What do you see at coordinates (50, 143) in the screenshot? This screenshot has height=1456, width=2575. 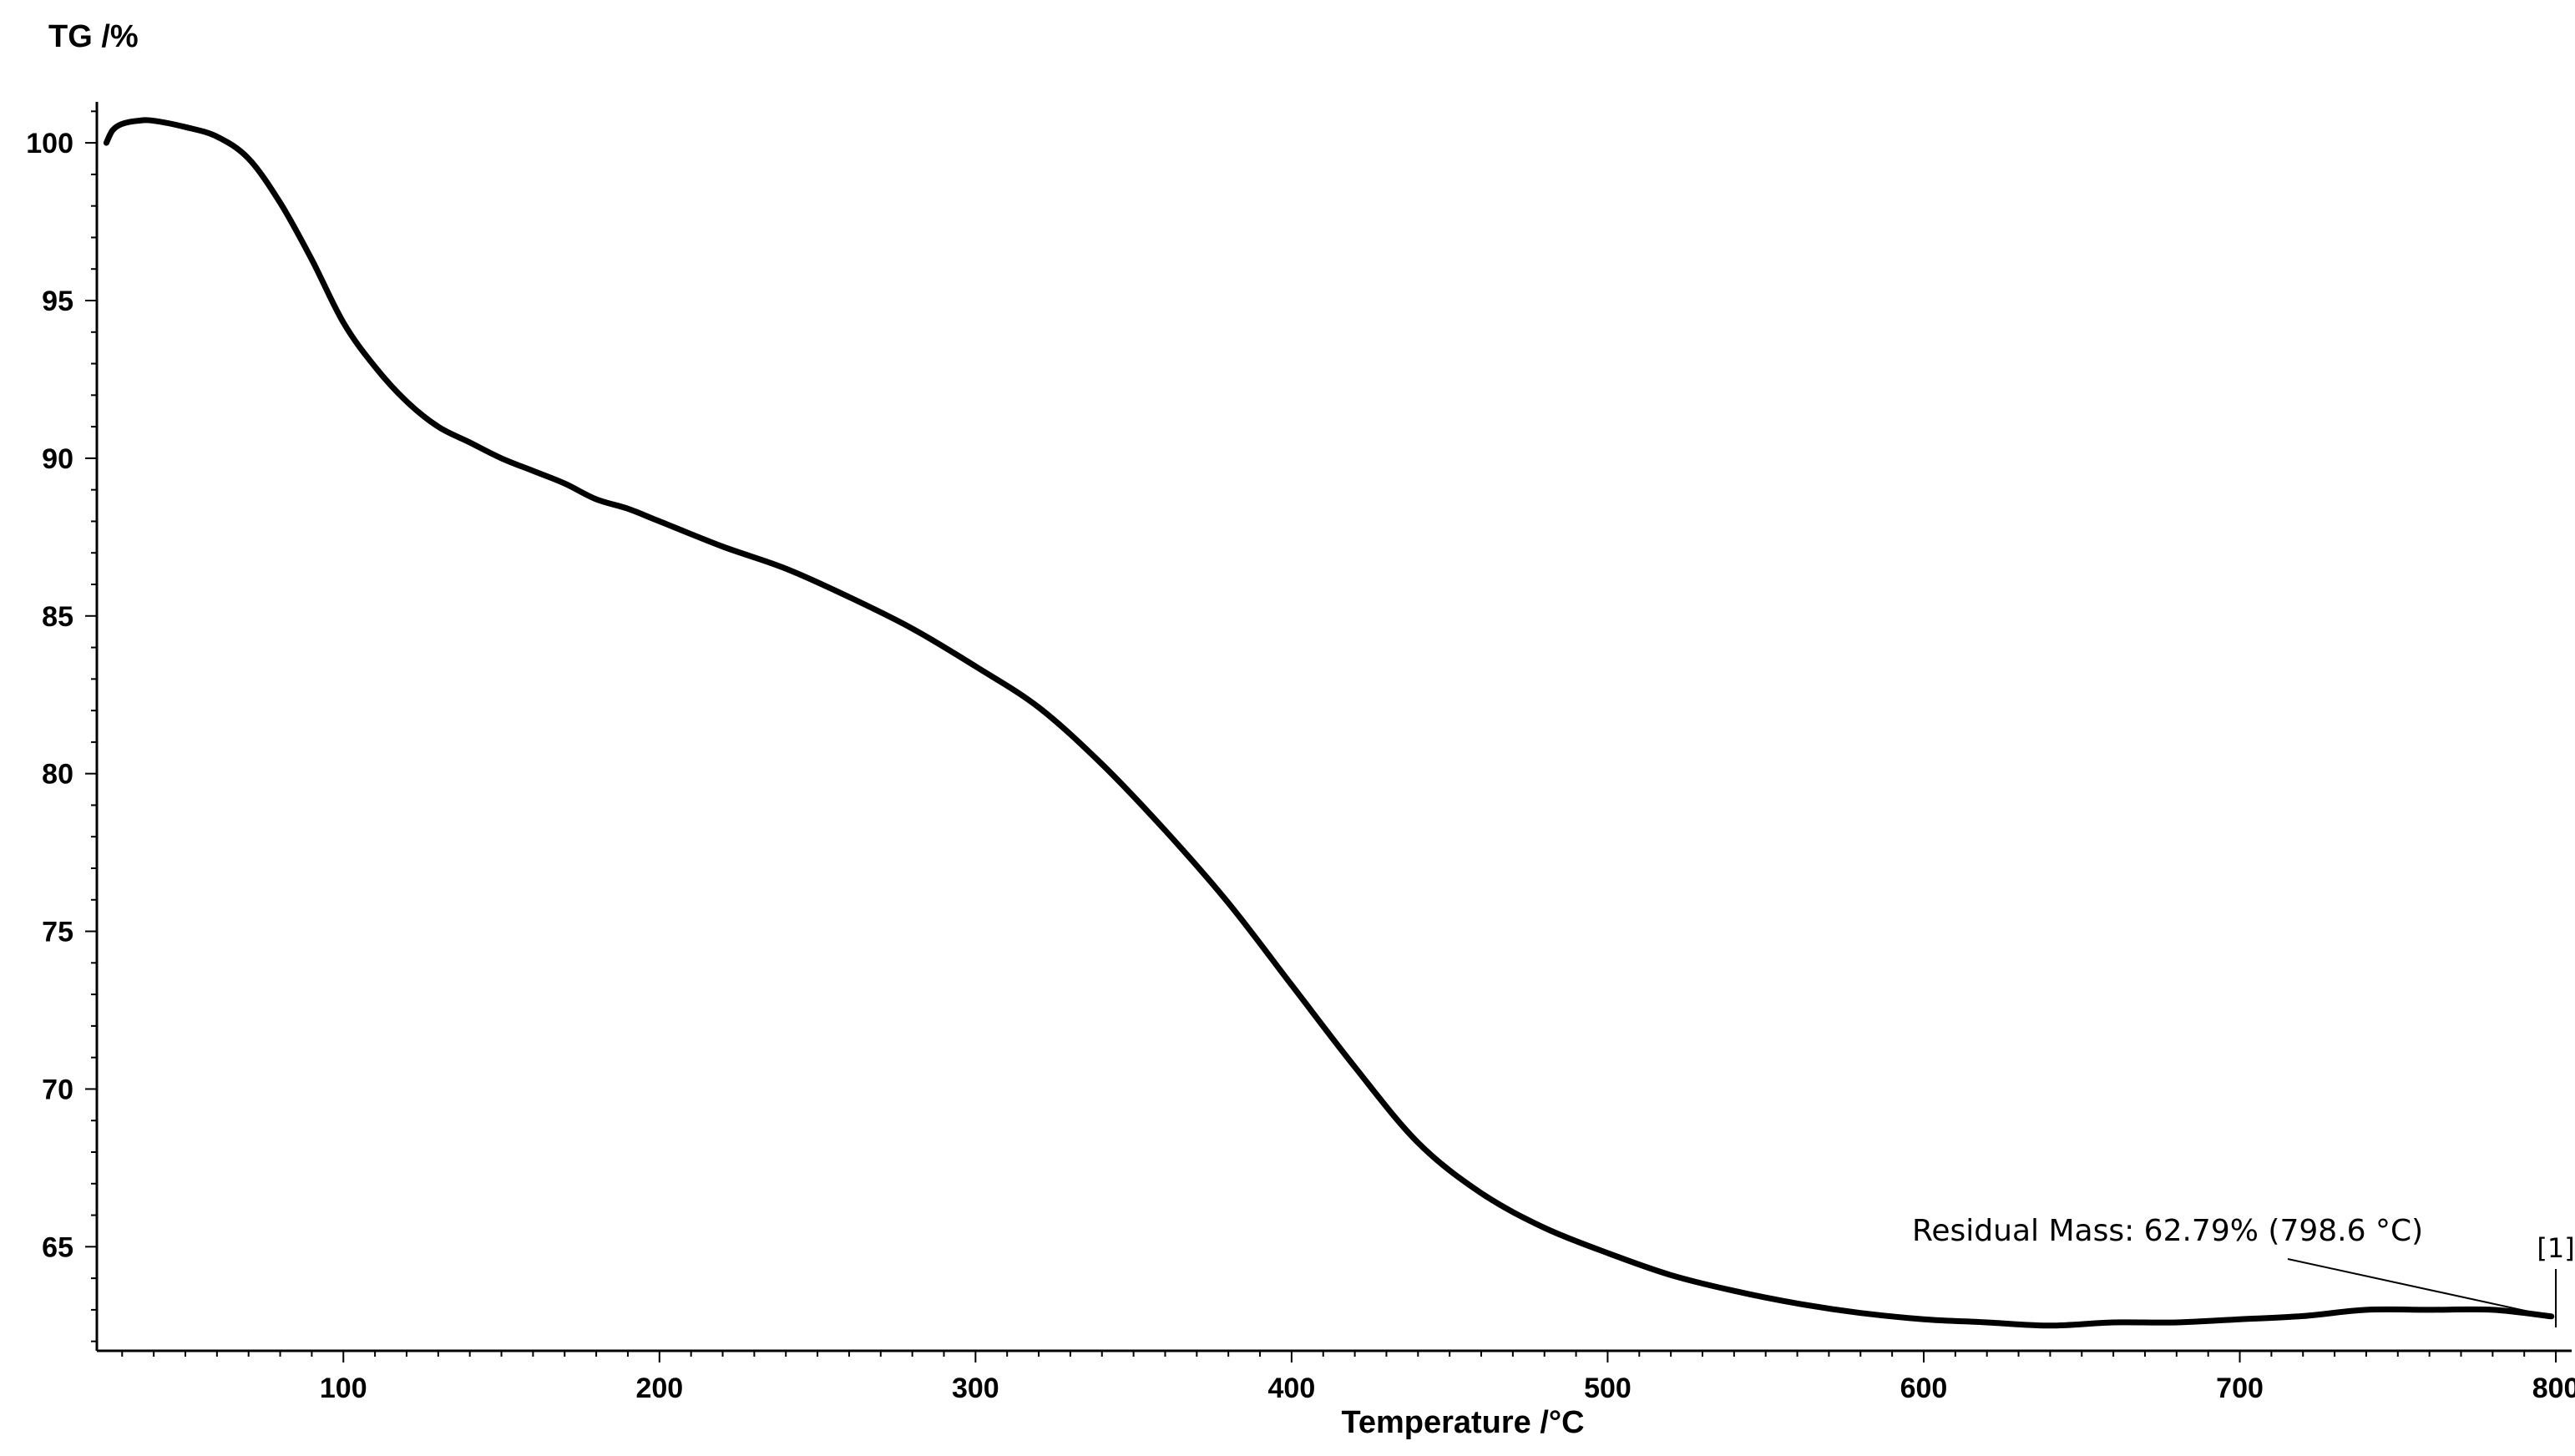 I see `y-tick-label: 100` at bounding box center [50, 143].